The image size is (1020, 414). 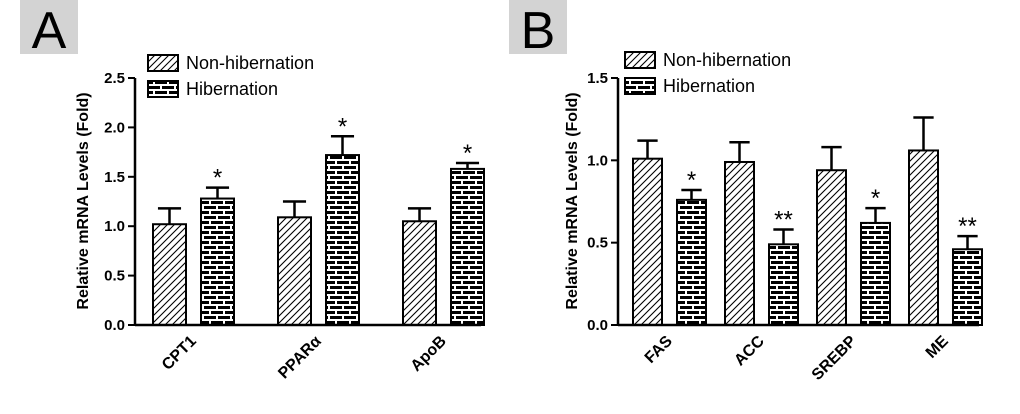 What do you see at coordinates (831, 247) in the screenshot?
I see `bar-non-hibernation-srebp` at bounding box center [831, 247].